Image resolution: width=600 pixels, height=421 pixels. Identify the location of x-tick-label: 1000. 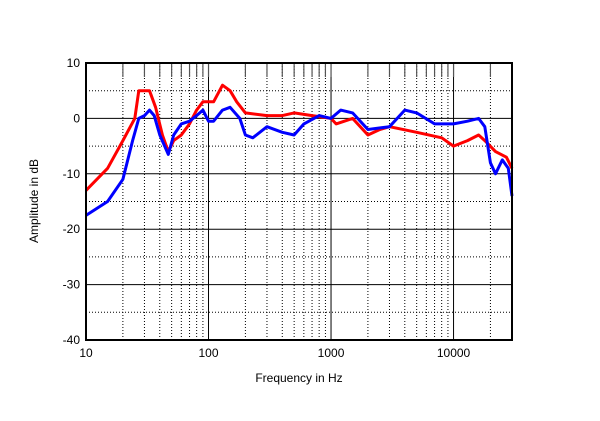
(331, 353).